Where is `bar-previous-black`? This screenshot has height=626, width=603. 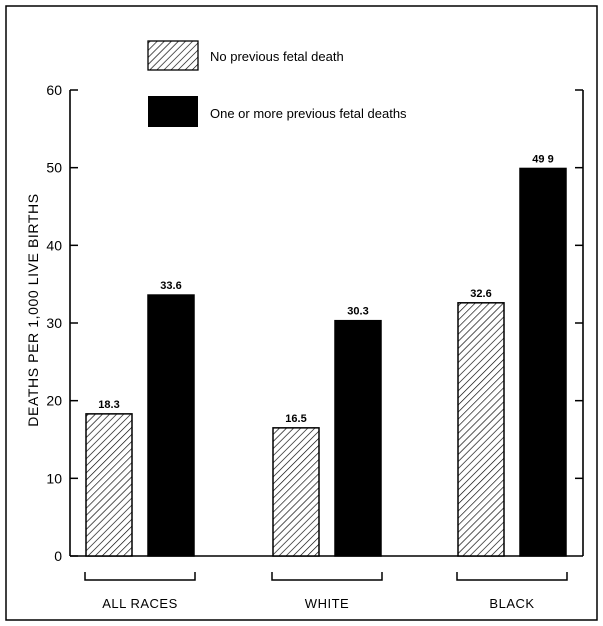 bar-previous-black is located at coordinates (543, 362).